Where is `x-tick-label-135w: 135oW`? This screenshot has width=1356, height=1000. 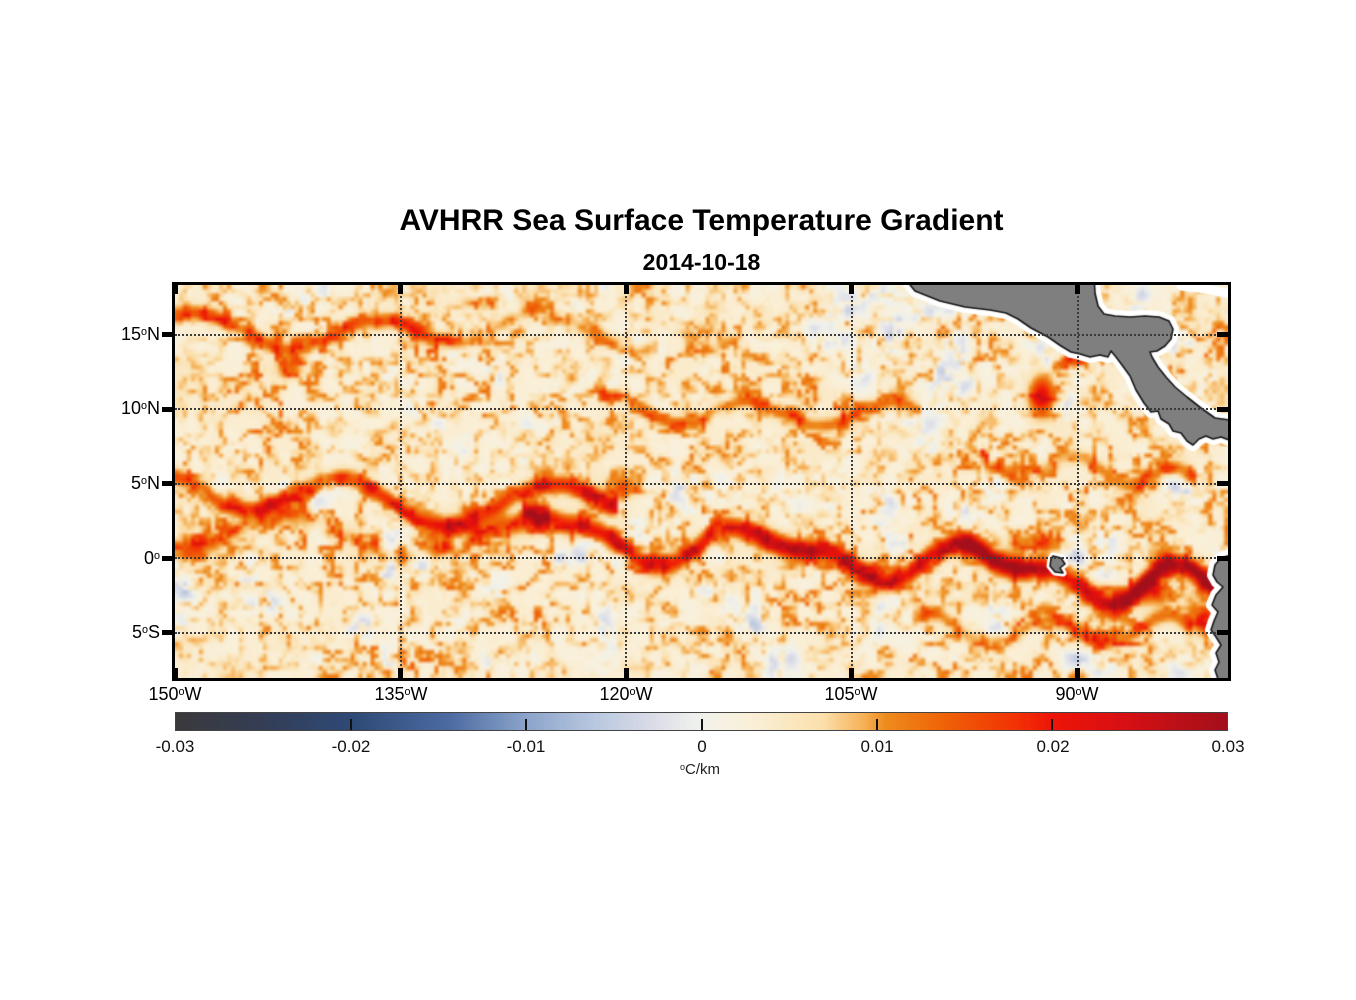
x-tick-label-135w: 135oW is located at coordinates (401, 694).